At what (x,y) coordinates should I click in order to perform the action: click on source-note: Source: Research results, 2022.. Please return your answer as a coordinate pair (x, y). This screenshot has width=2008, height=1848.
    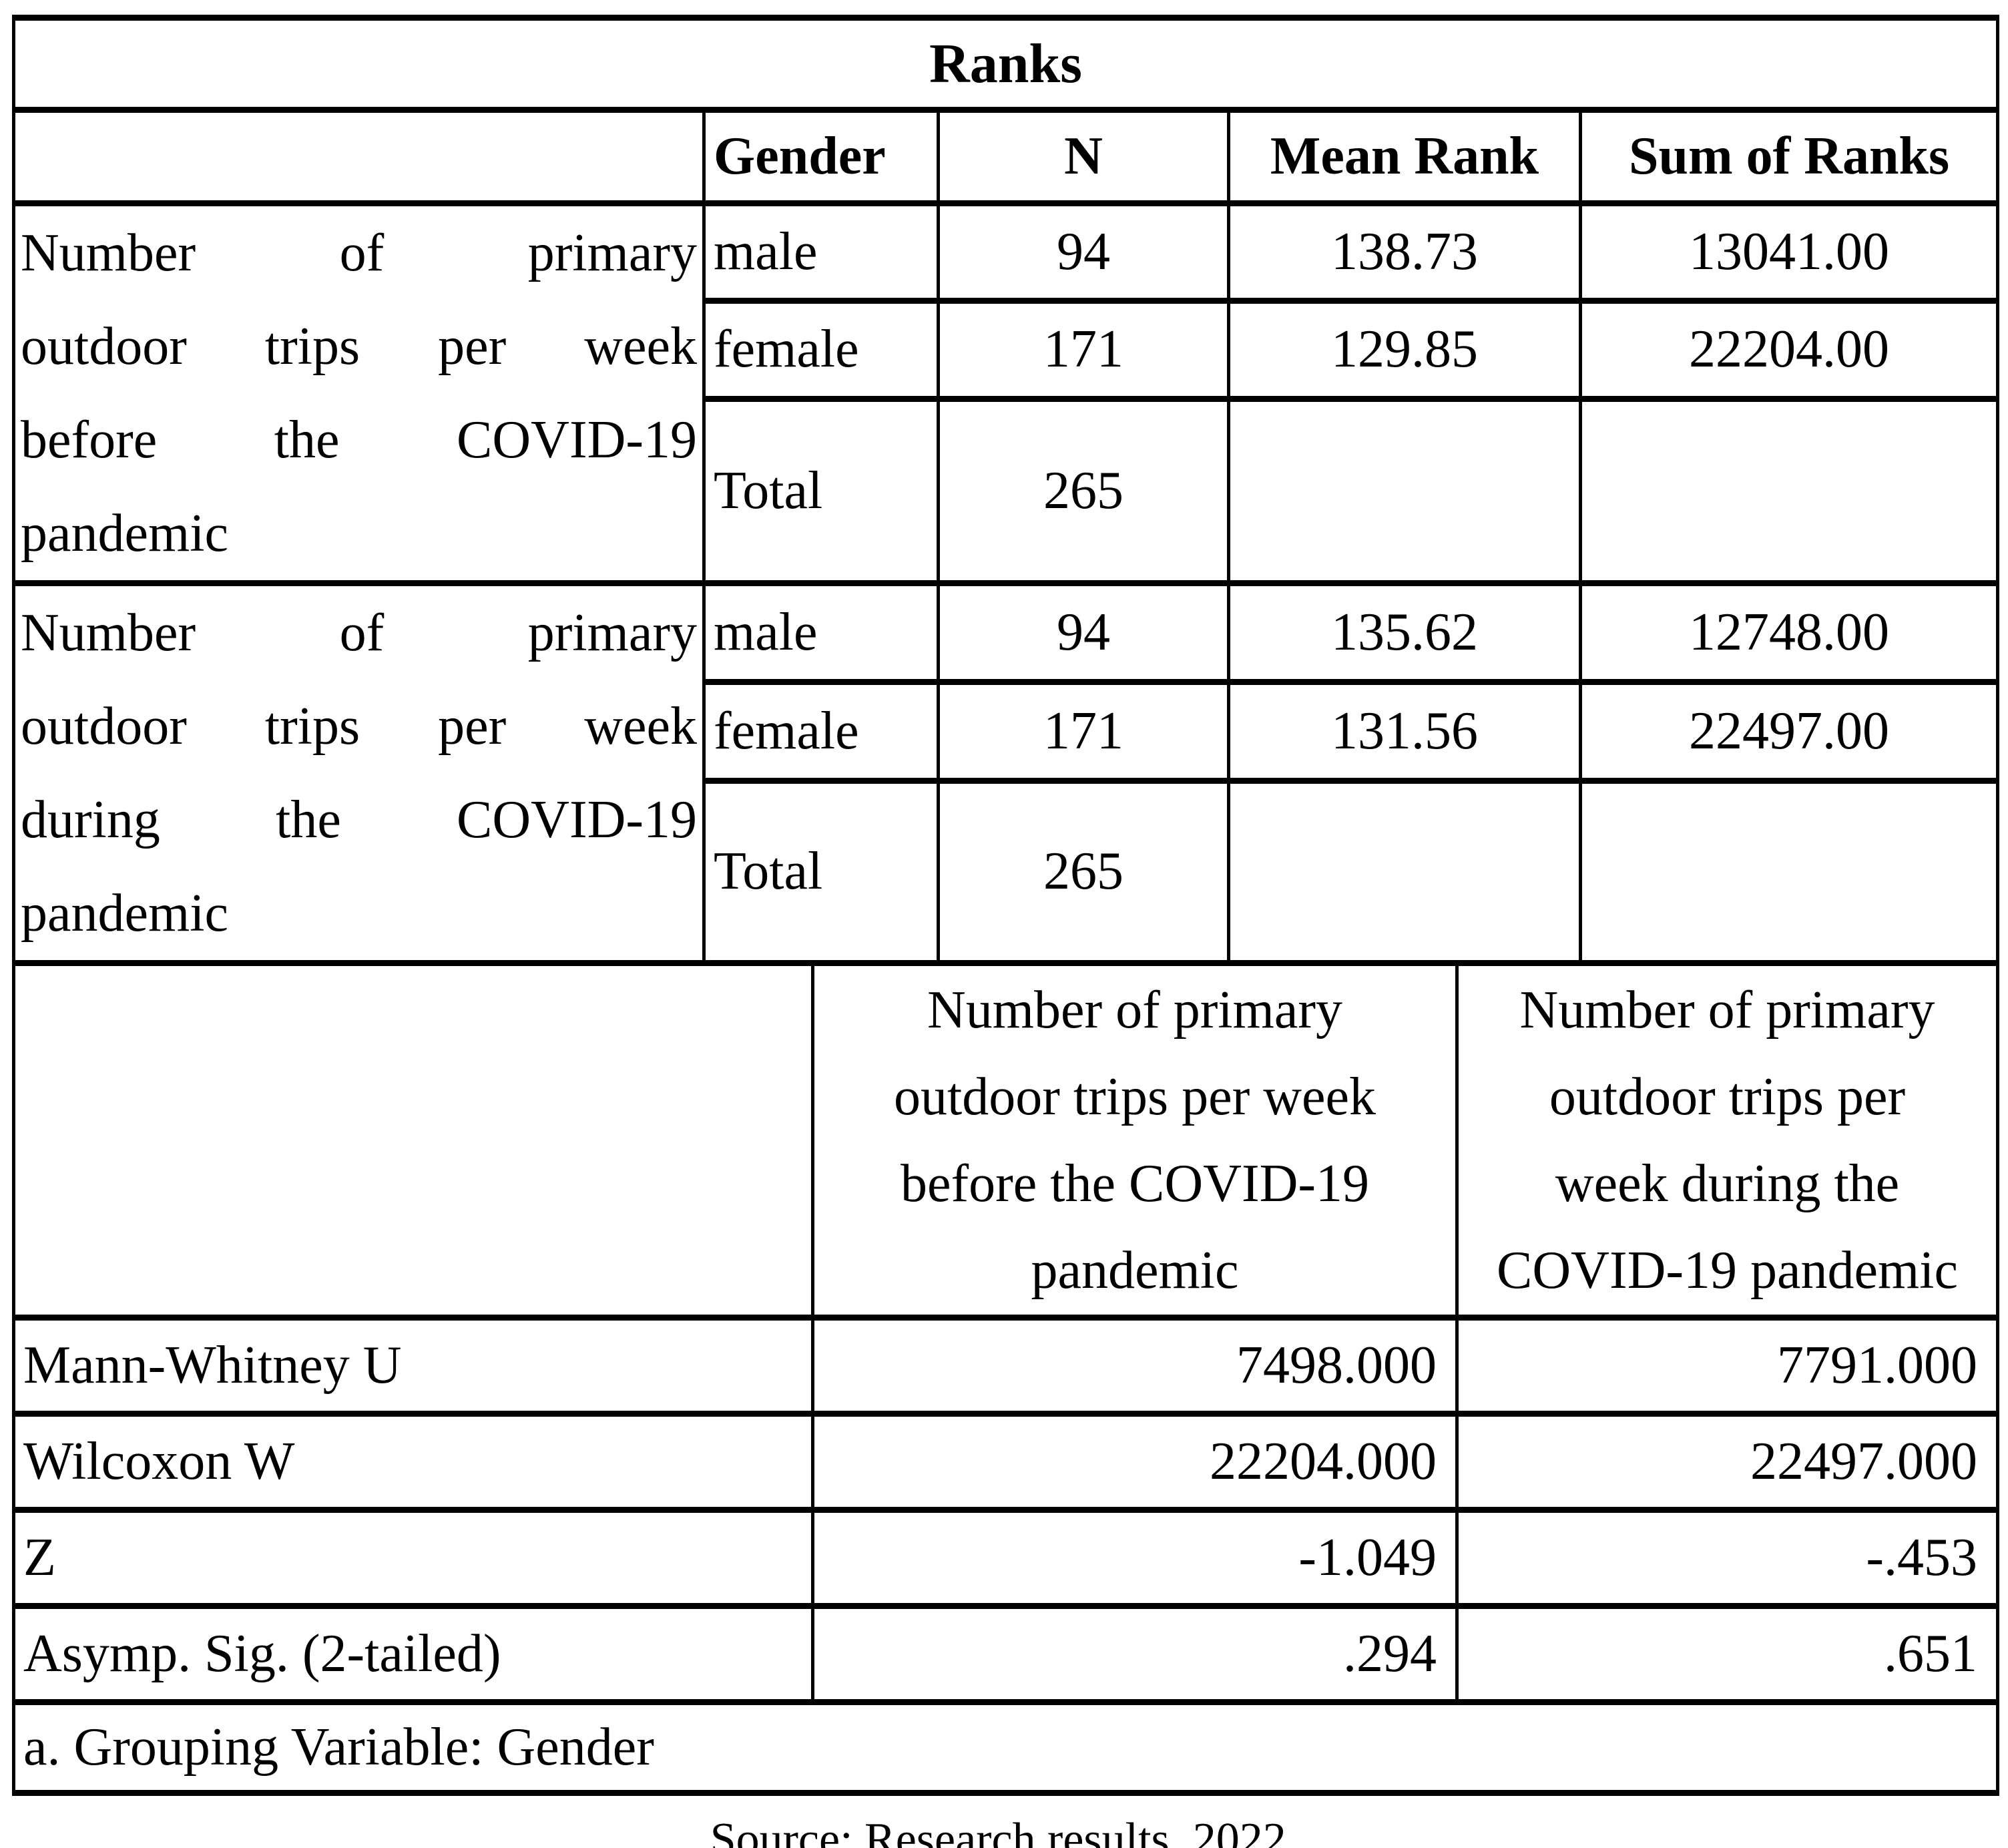
    Looking at the image, I should click on (1004, 1830).